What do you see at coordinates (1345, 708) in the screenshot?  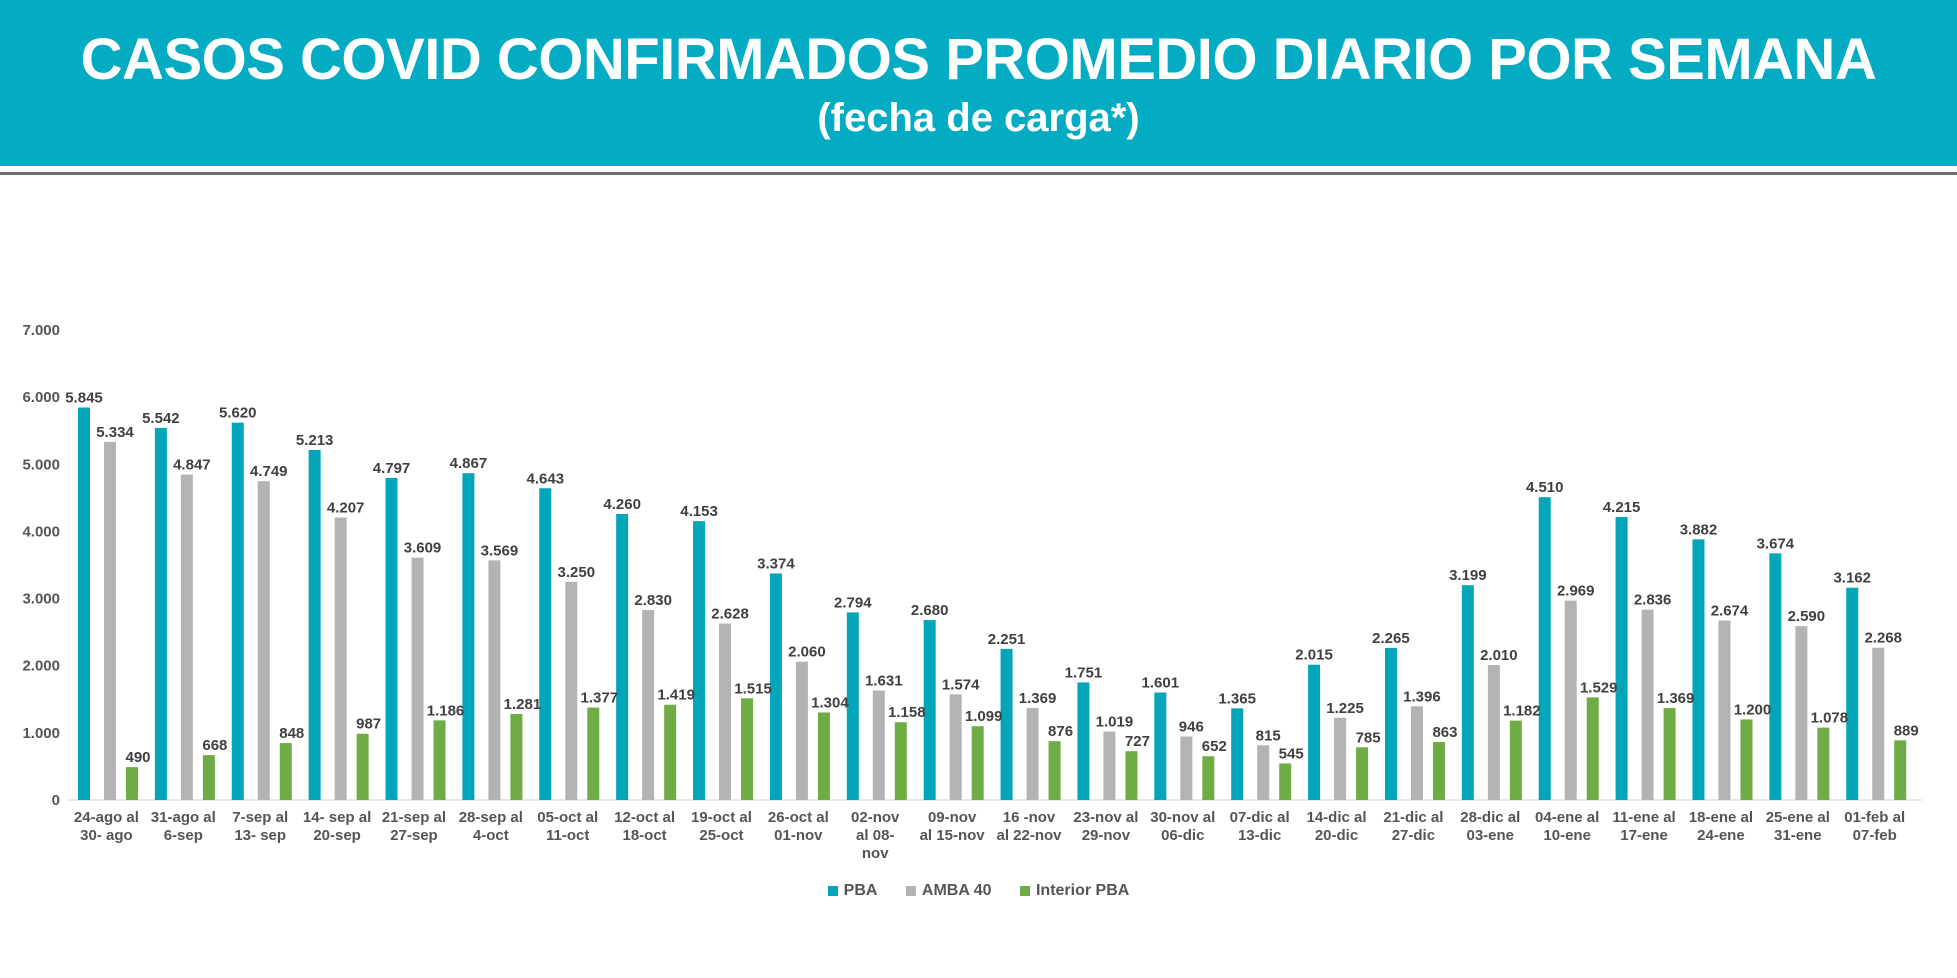 I see `data-label: 1.225` at bounding box center [1345, 708].